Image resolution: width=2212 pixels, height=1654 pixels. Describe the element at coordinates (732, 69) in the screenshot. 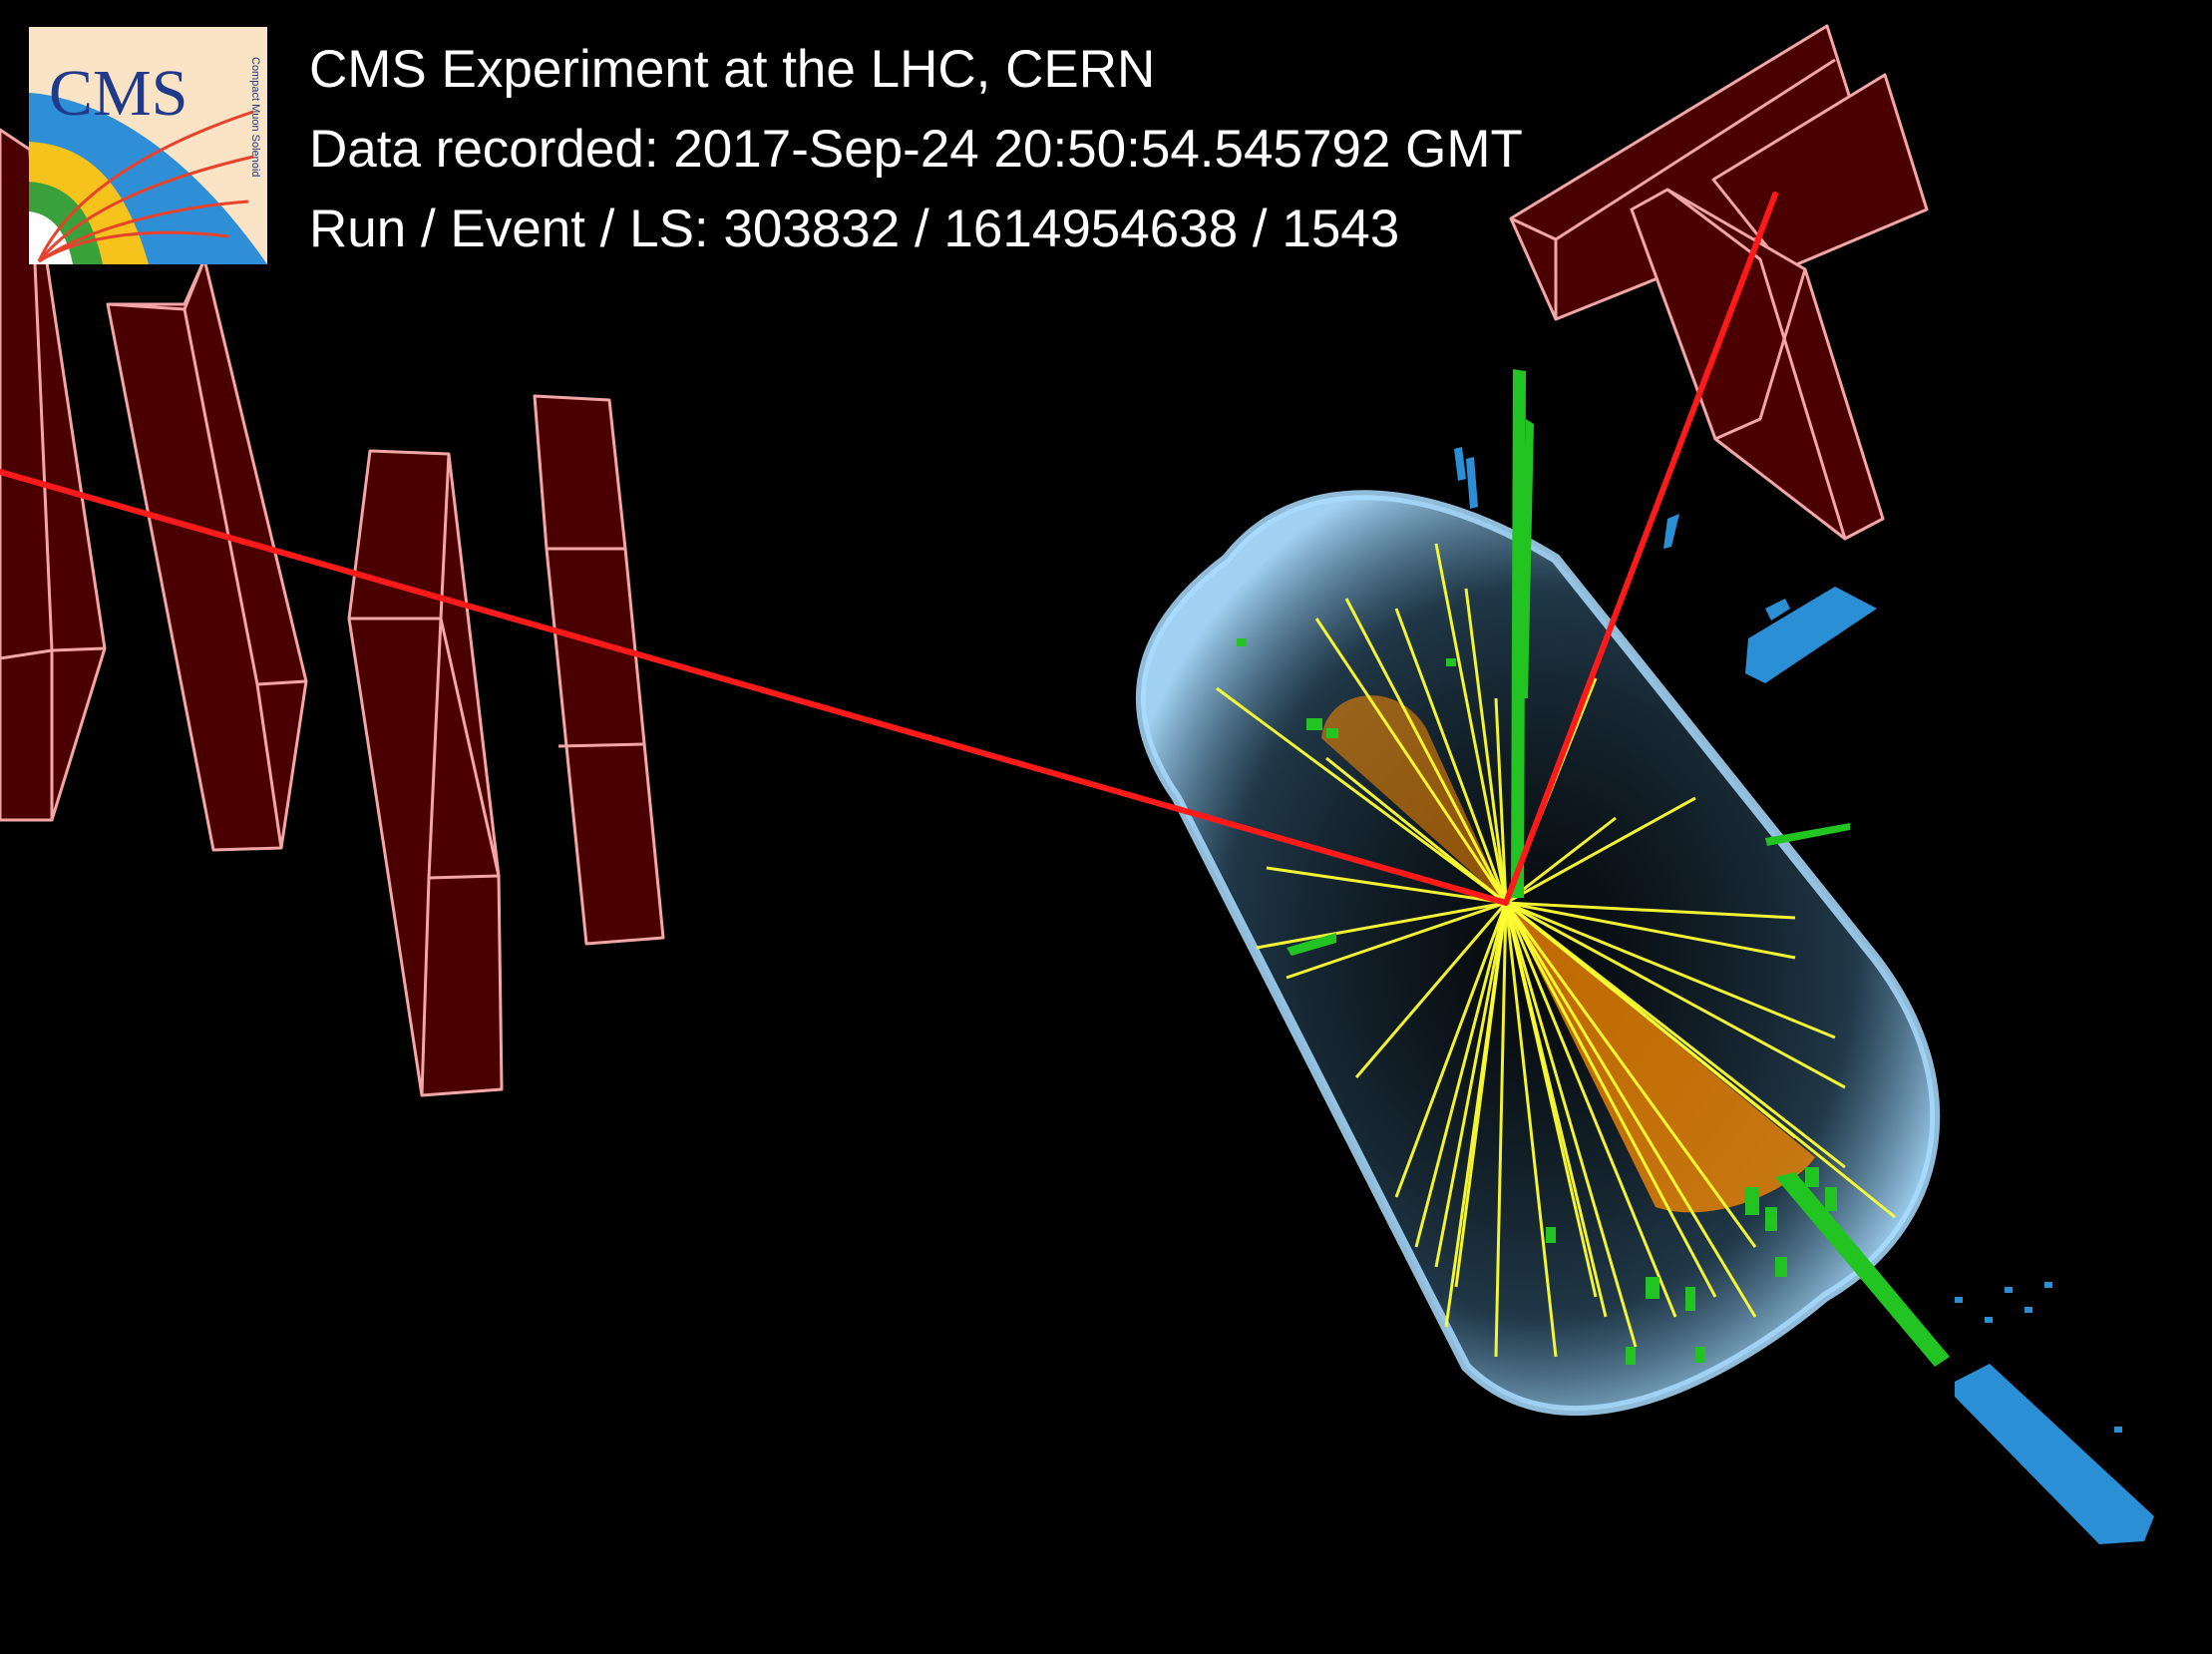

I see `experiment-title: CMS Experiment at the LHC, CERN` at that location.